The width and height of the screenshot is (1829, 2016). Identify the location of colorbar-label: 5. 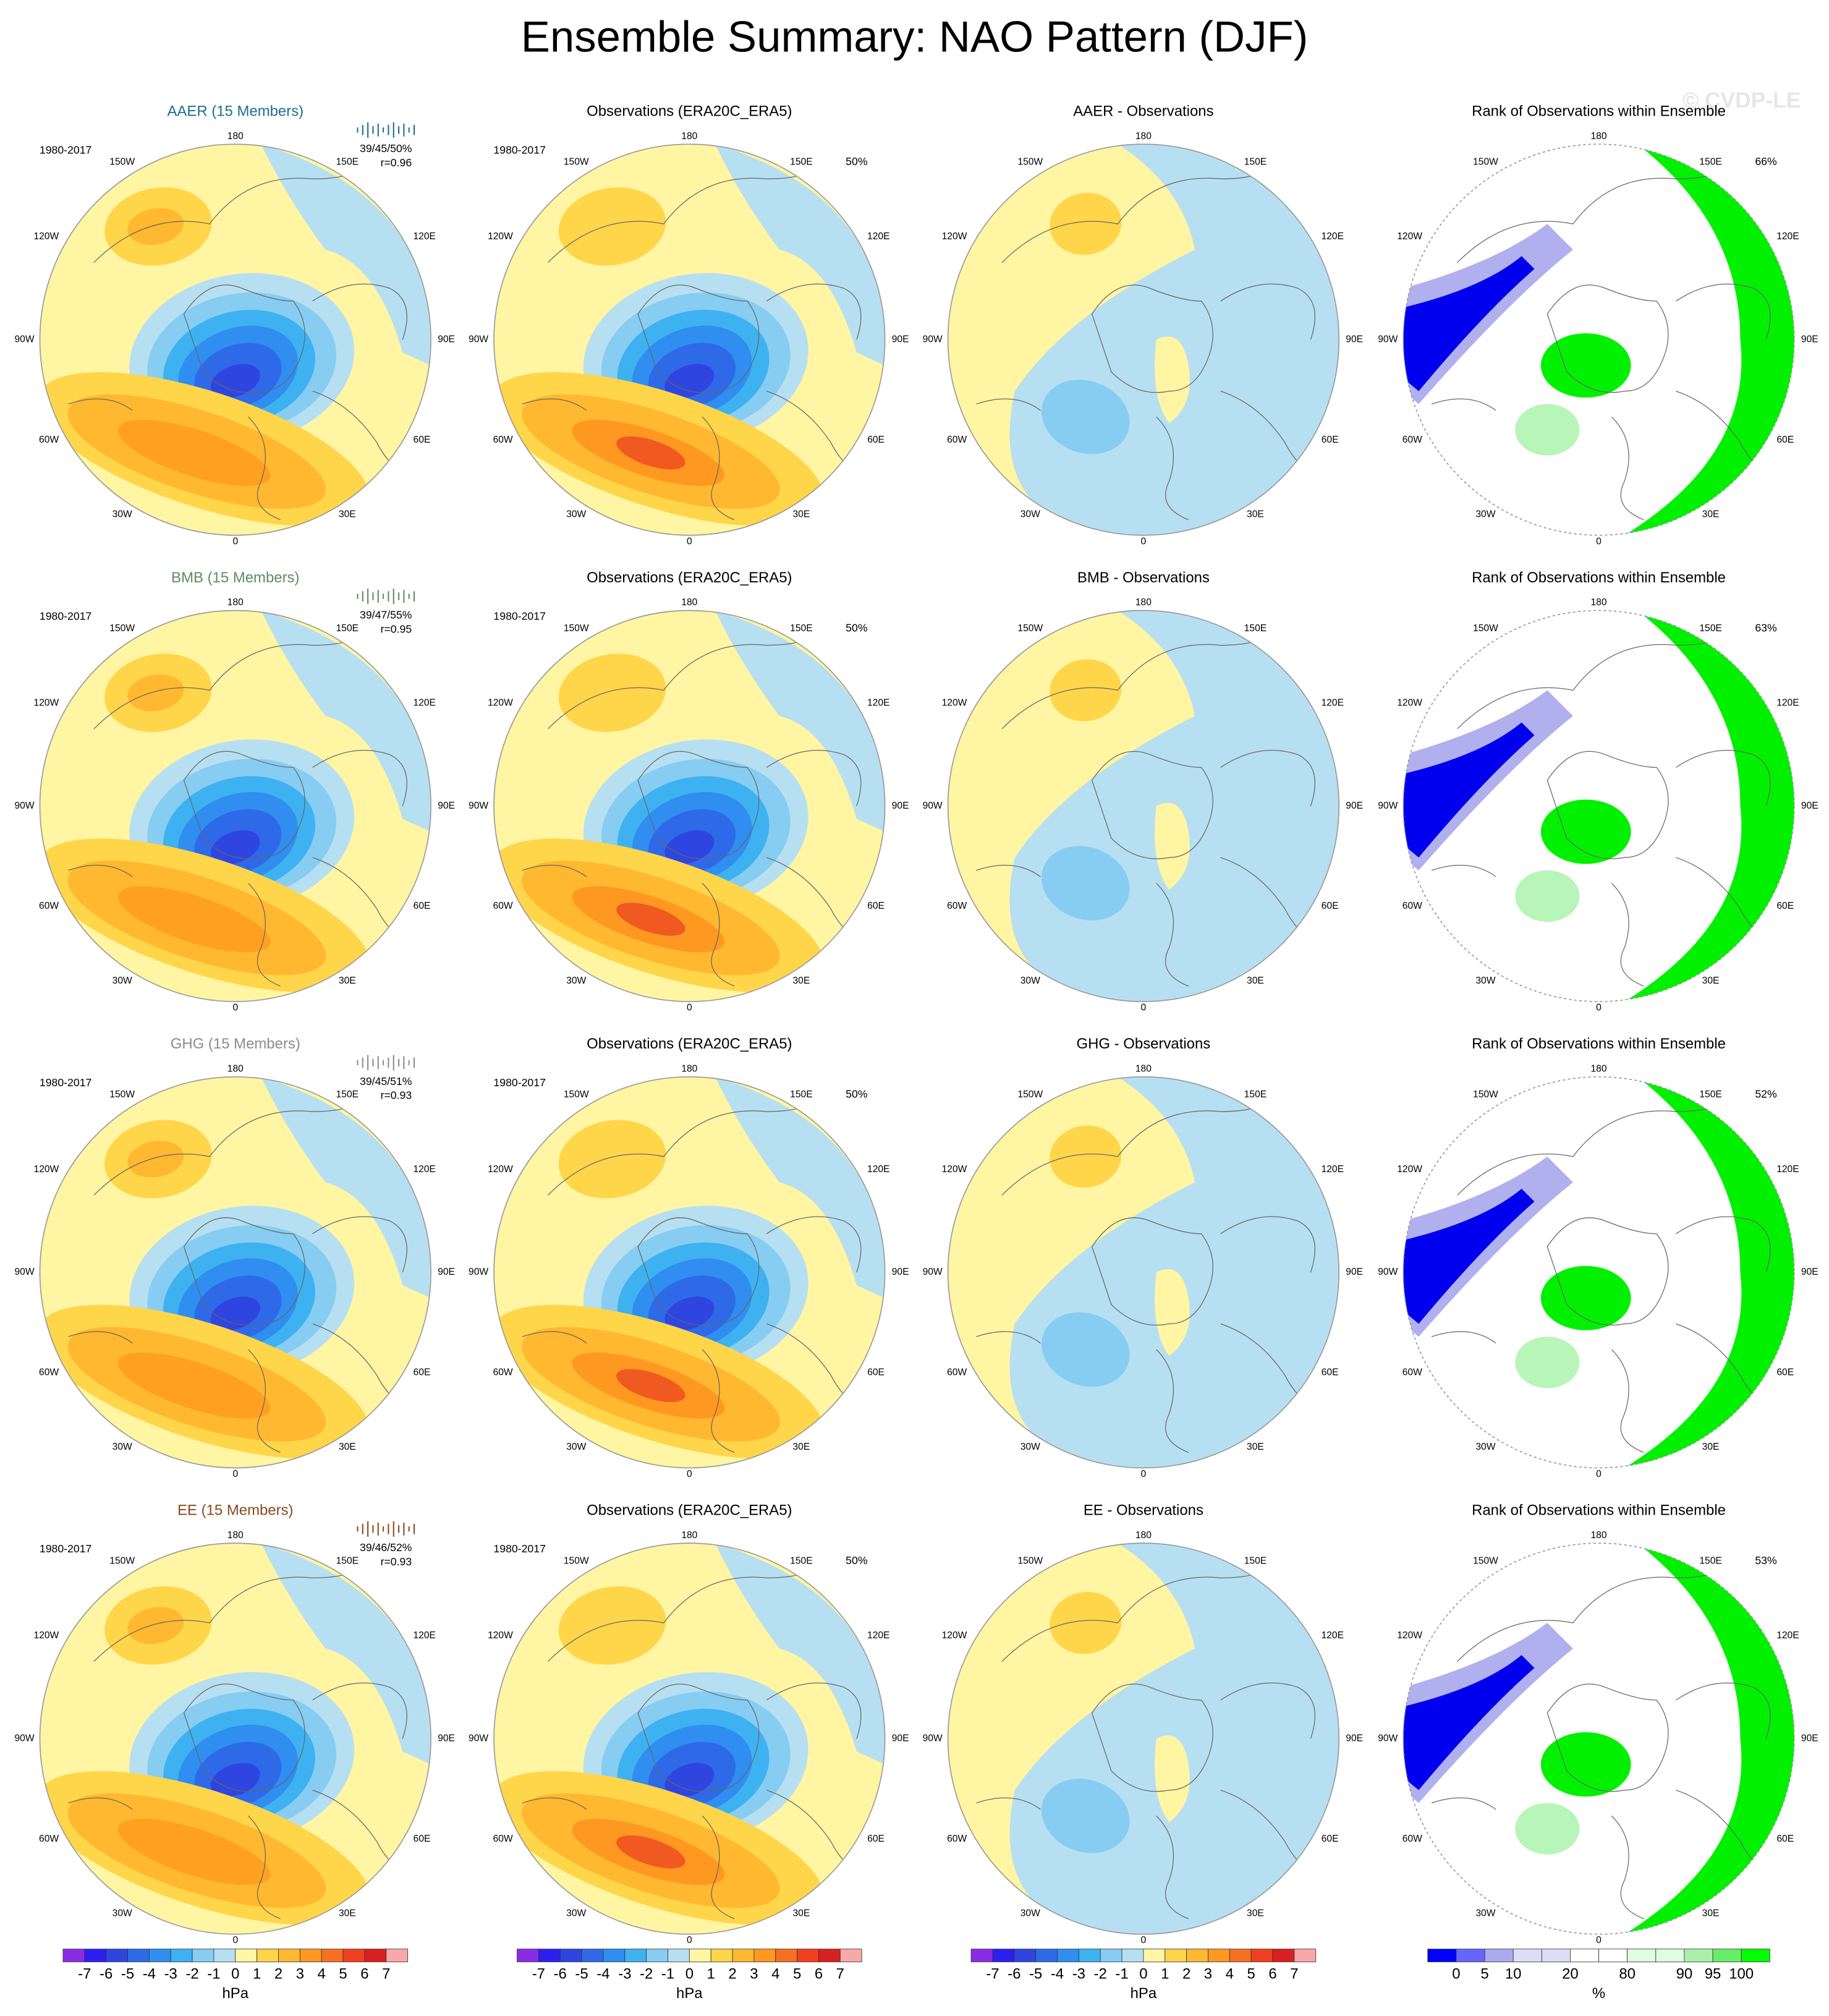
(343, 1974).